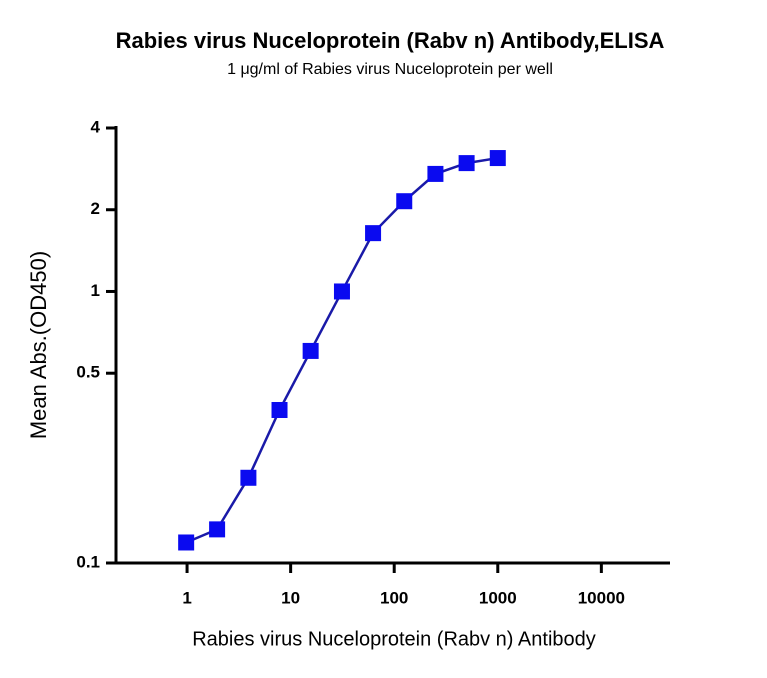  Describe the element at coordinates (290, 597) in the screenshot. I see `x-tick-label: 10` at that location.